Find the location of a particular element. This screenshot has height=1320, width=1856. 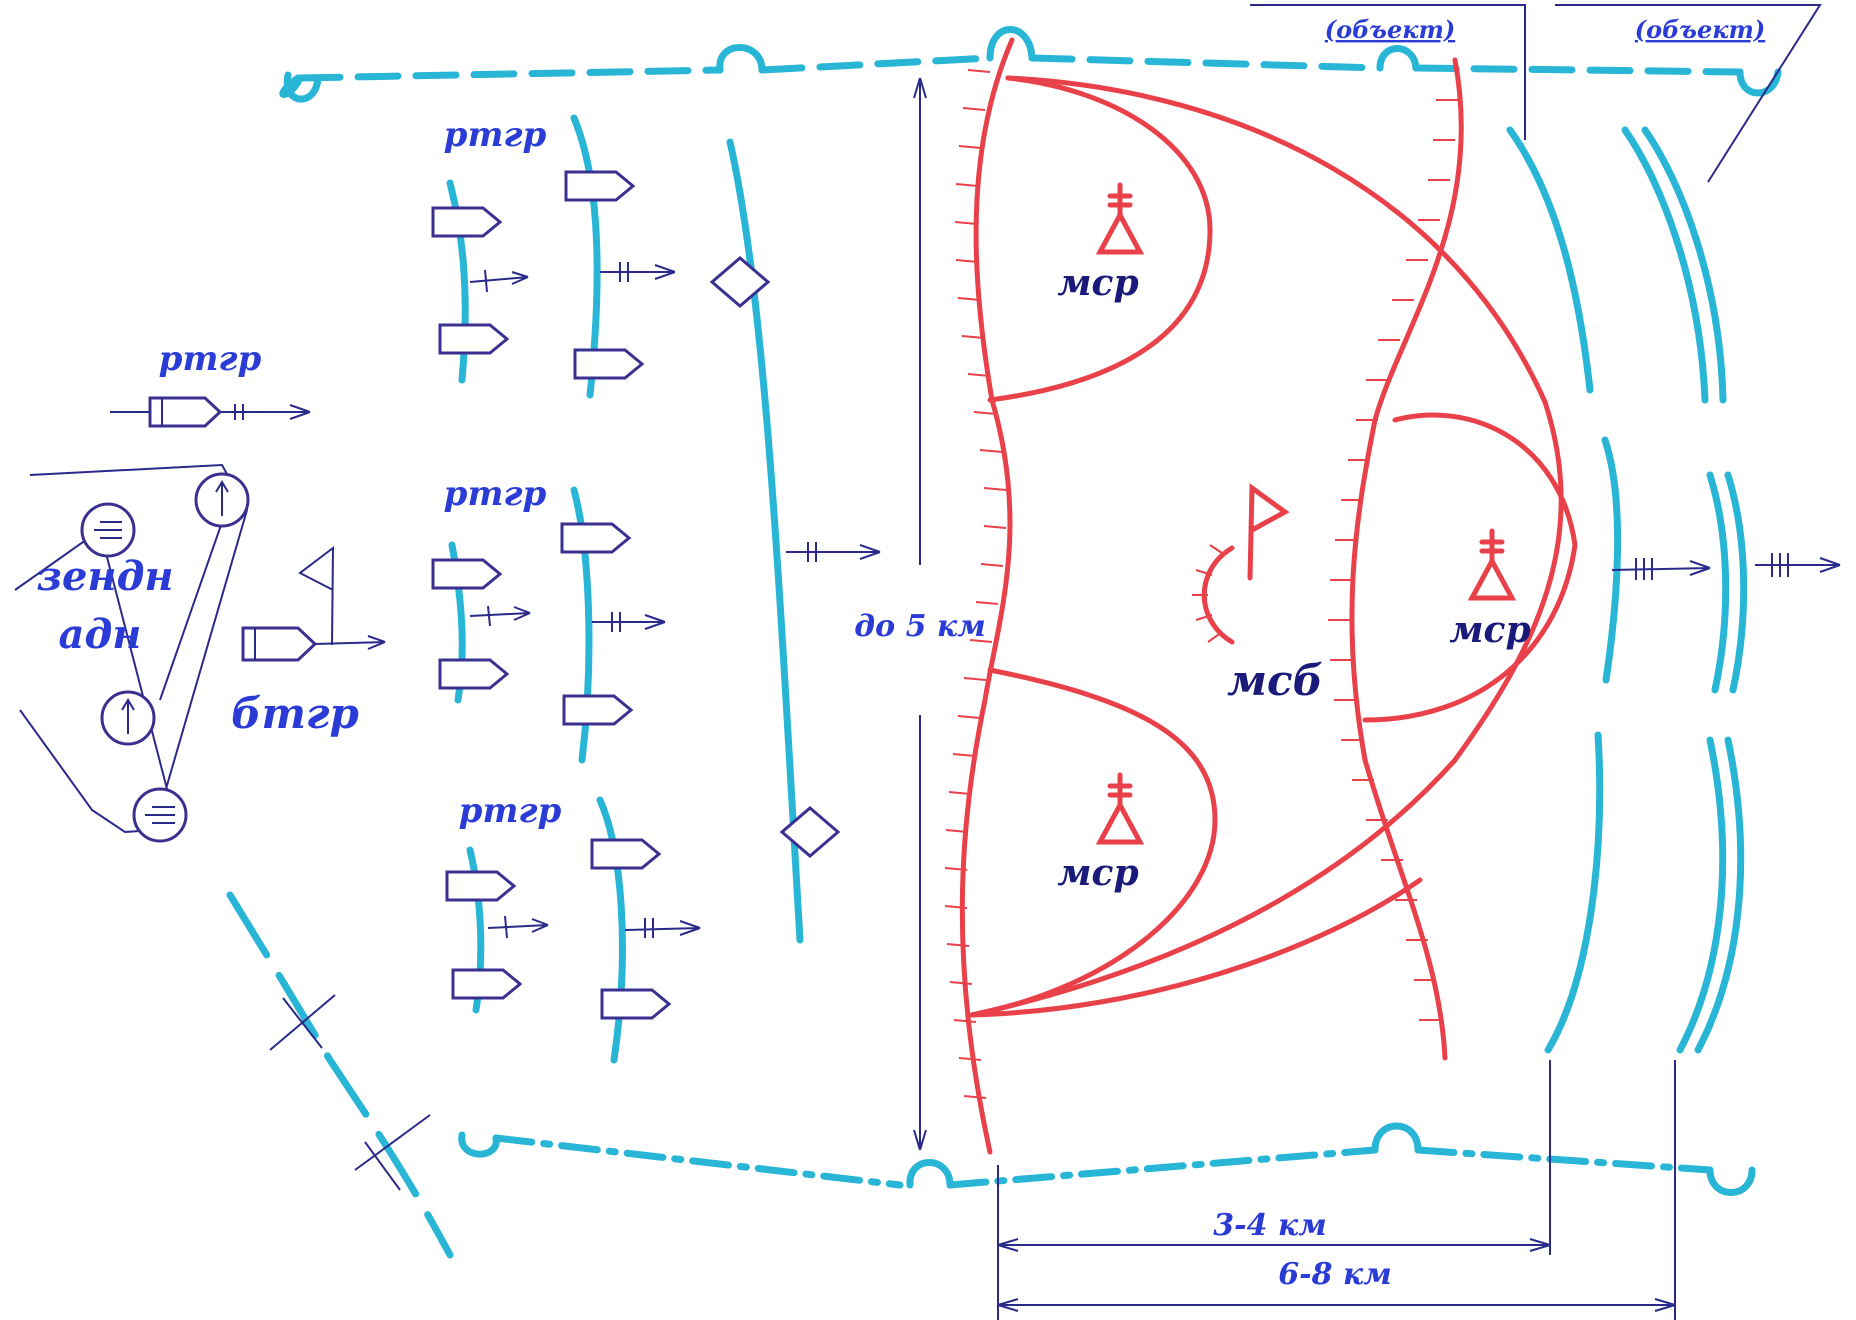

label-rtgr-left: ртгр is located at coordinates (210, 359).